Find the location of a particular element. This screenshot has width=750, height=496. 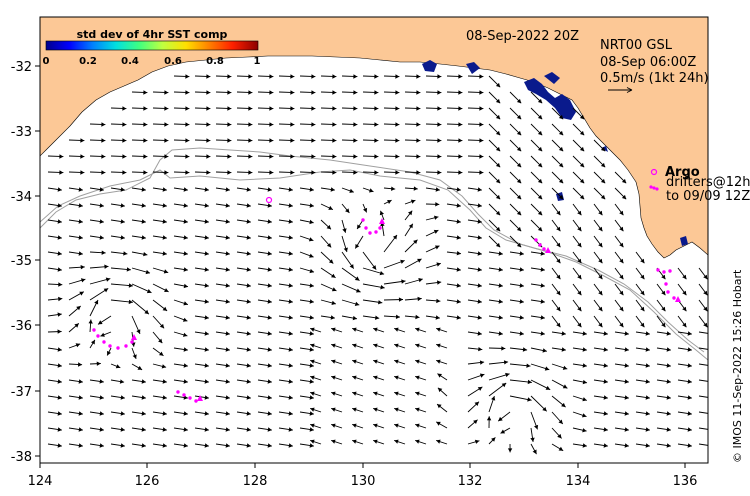

colorbar-tick: 0 is located at coordinates (46, 61).